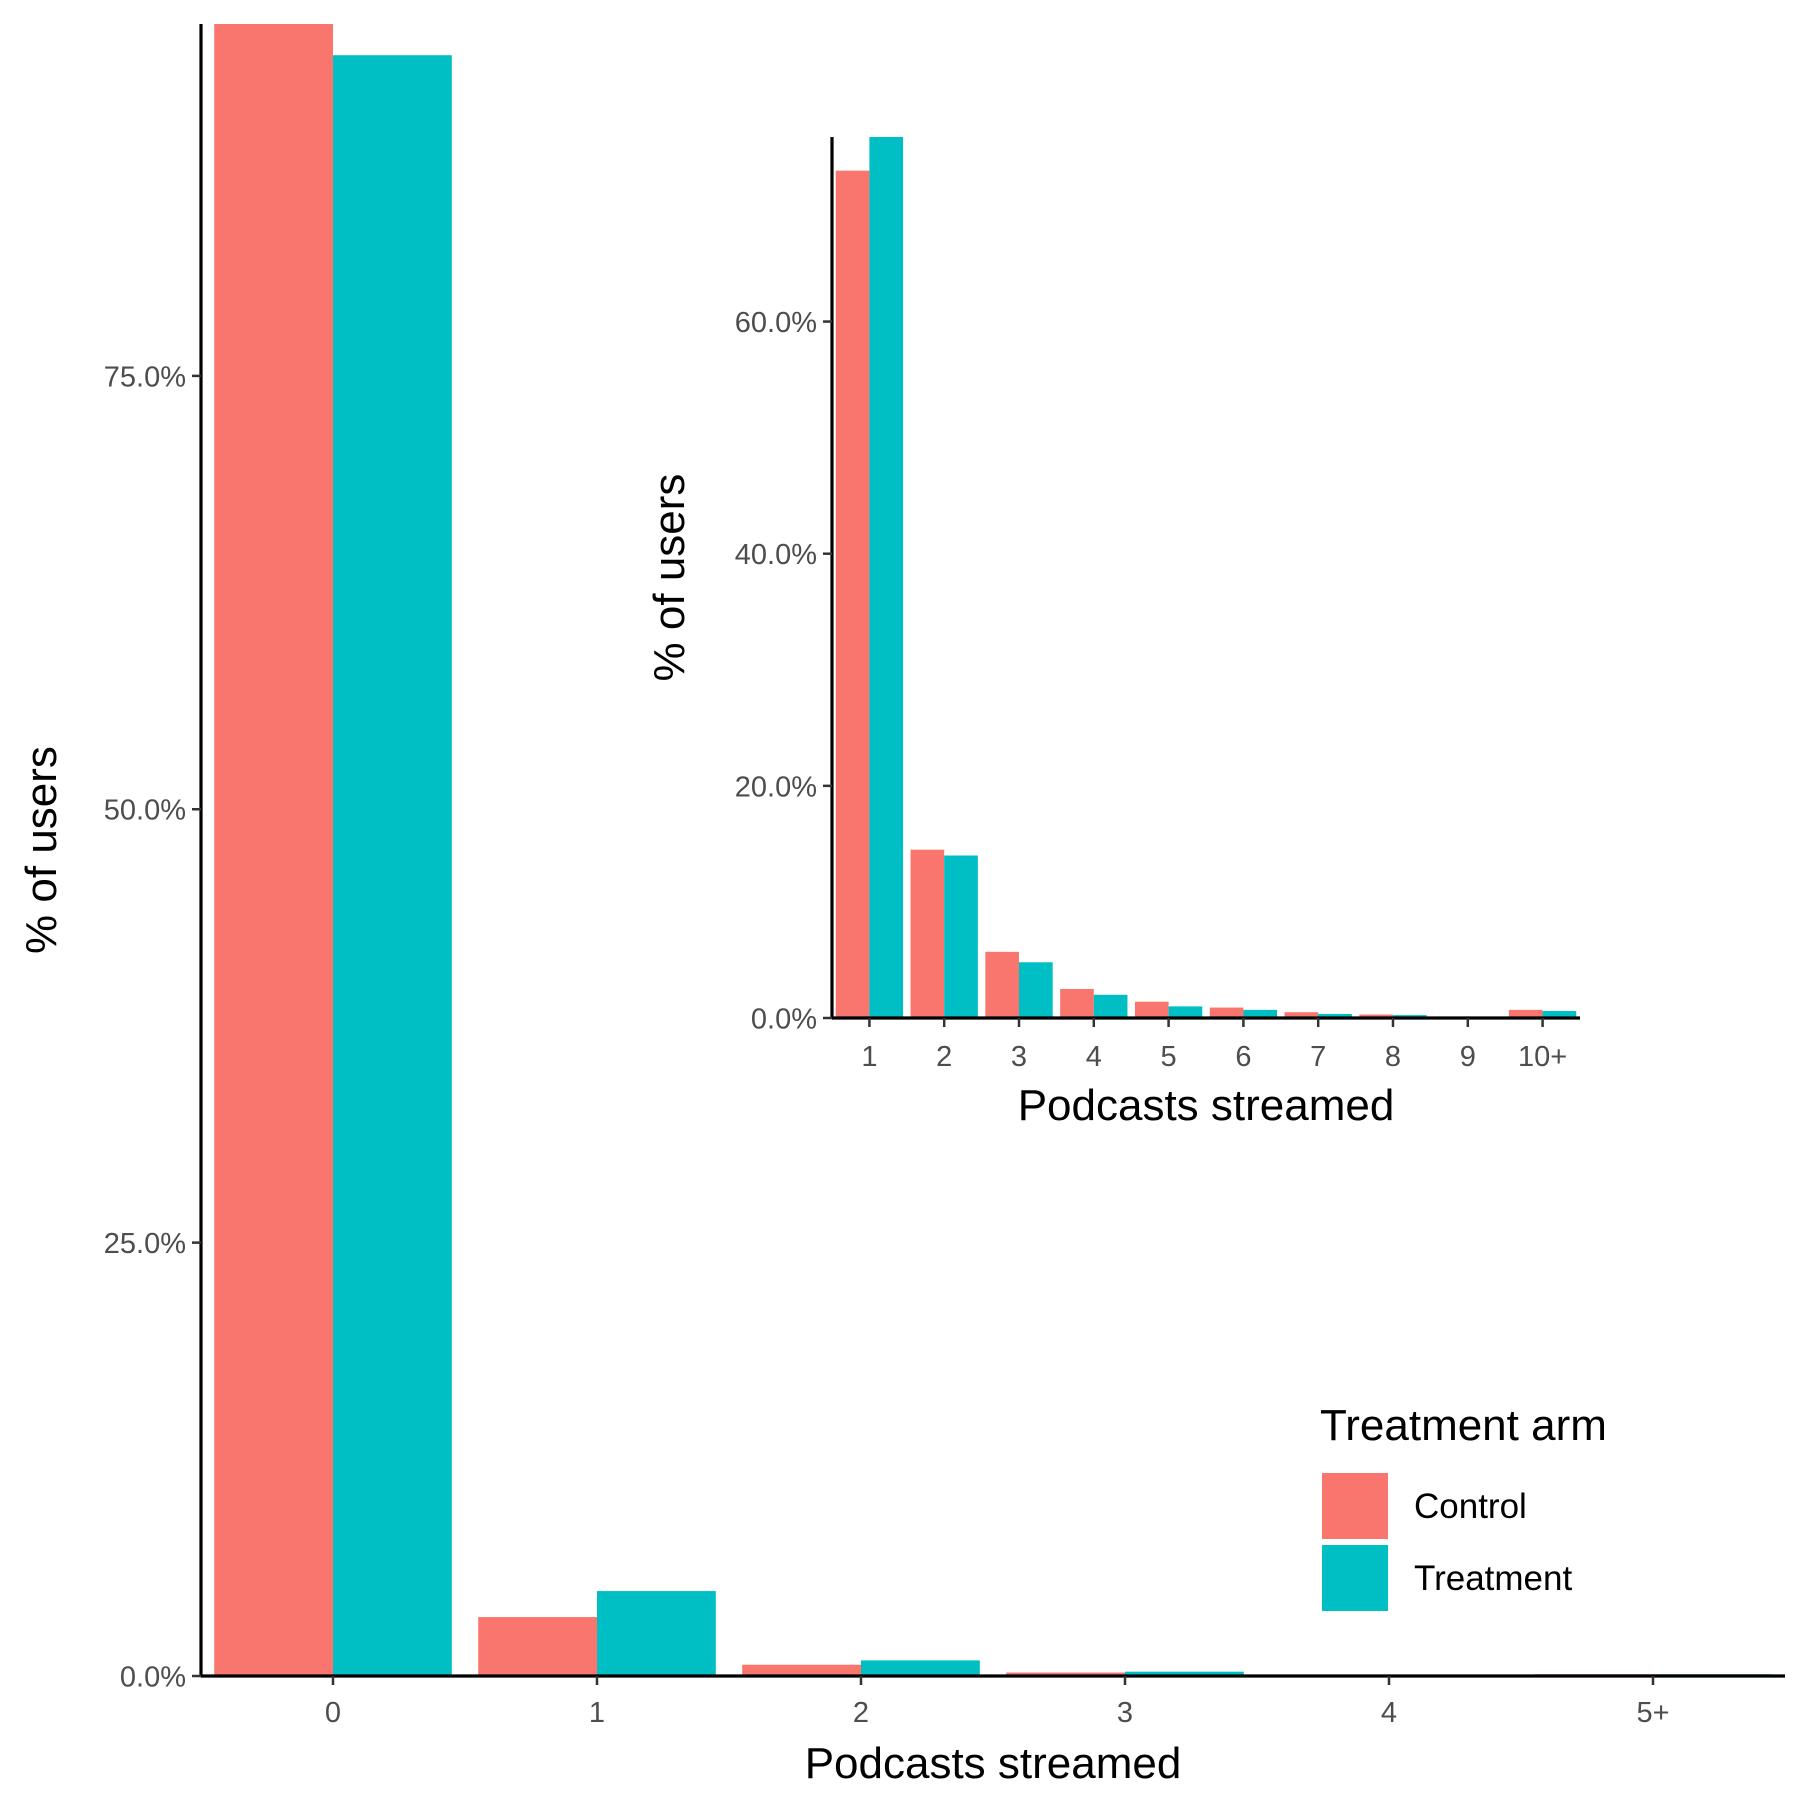 This screenshot has height=1800, width=1800. What do you see at coordinates (145, 811) in the screenshot?
I see `main-y-tick-label: 50.0%` at bounding box center [145, 811].